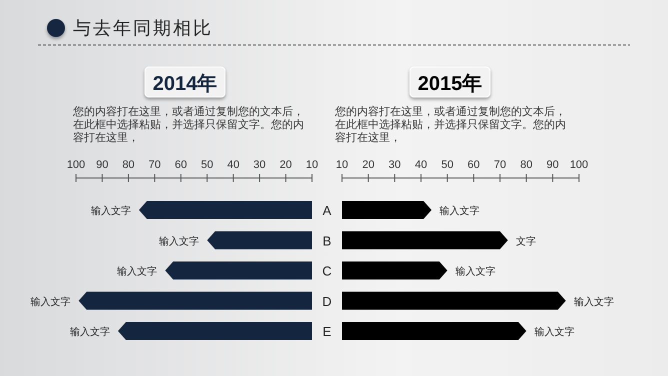 The width and height of the screenshot is (668, 376). Describe the element at coordinates (327, 271) in the screenshot. I see `y-tick-label: C` at that location.